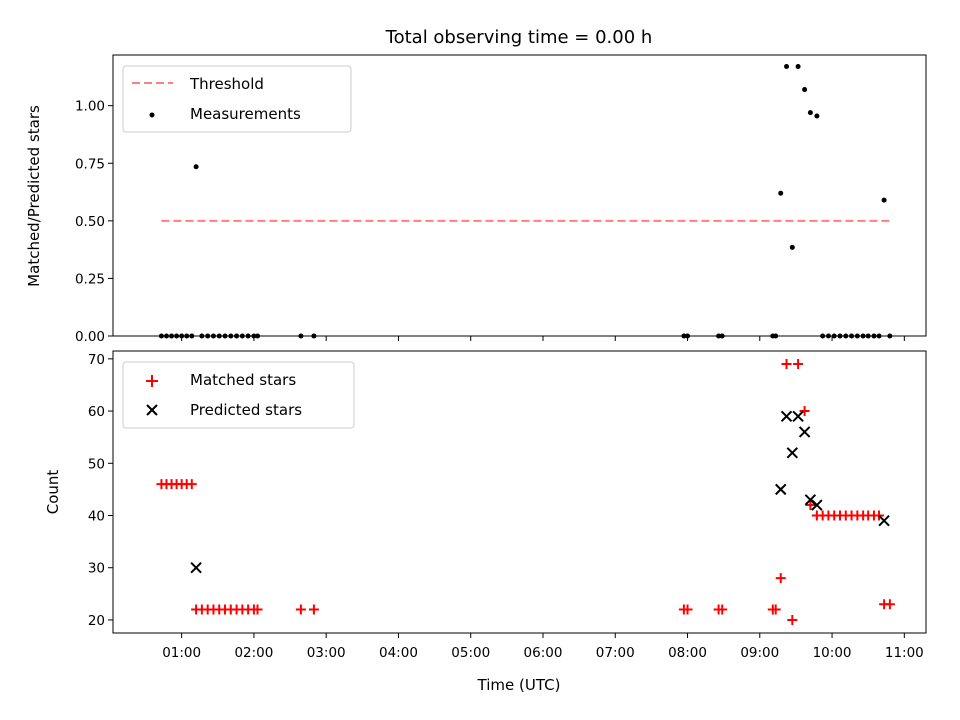 The image size is (960, 720). Describe the element at coordinates (53, 492) in the screenshot. I see `bottom-y-axis-label: Count` at that location.